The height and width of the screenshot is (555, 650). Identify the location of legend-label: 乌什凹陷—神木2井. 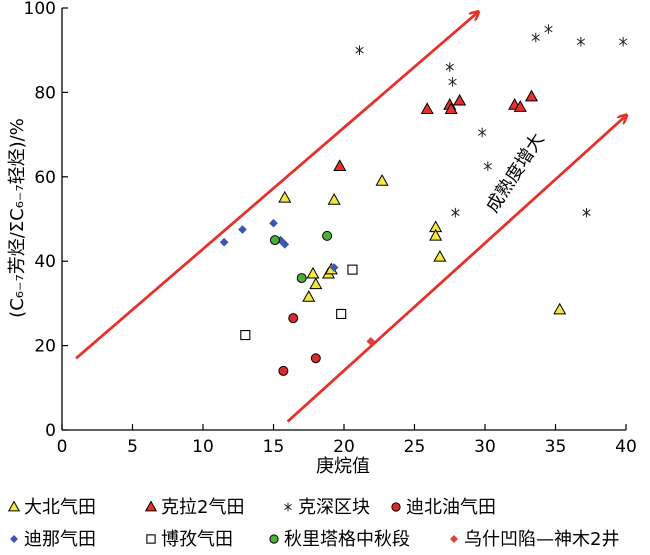
(541, 539).